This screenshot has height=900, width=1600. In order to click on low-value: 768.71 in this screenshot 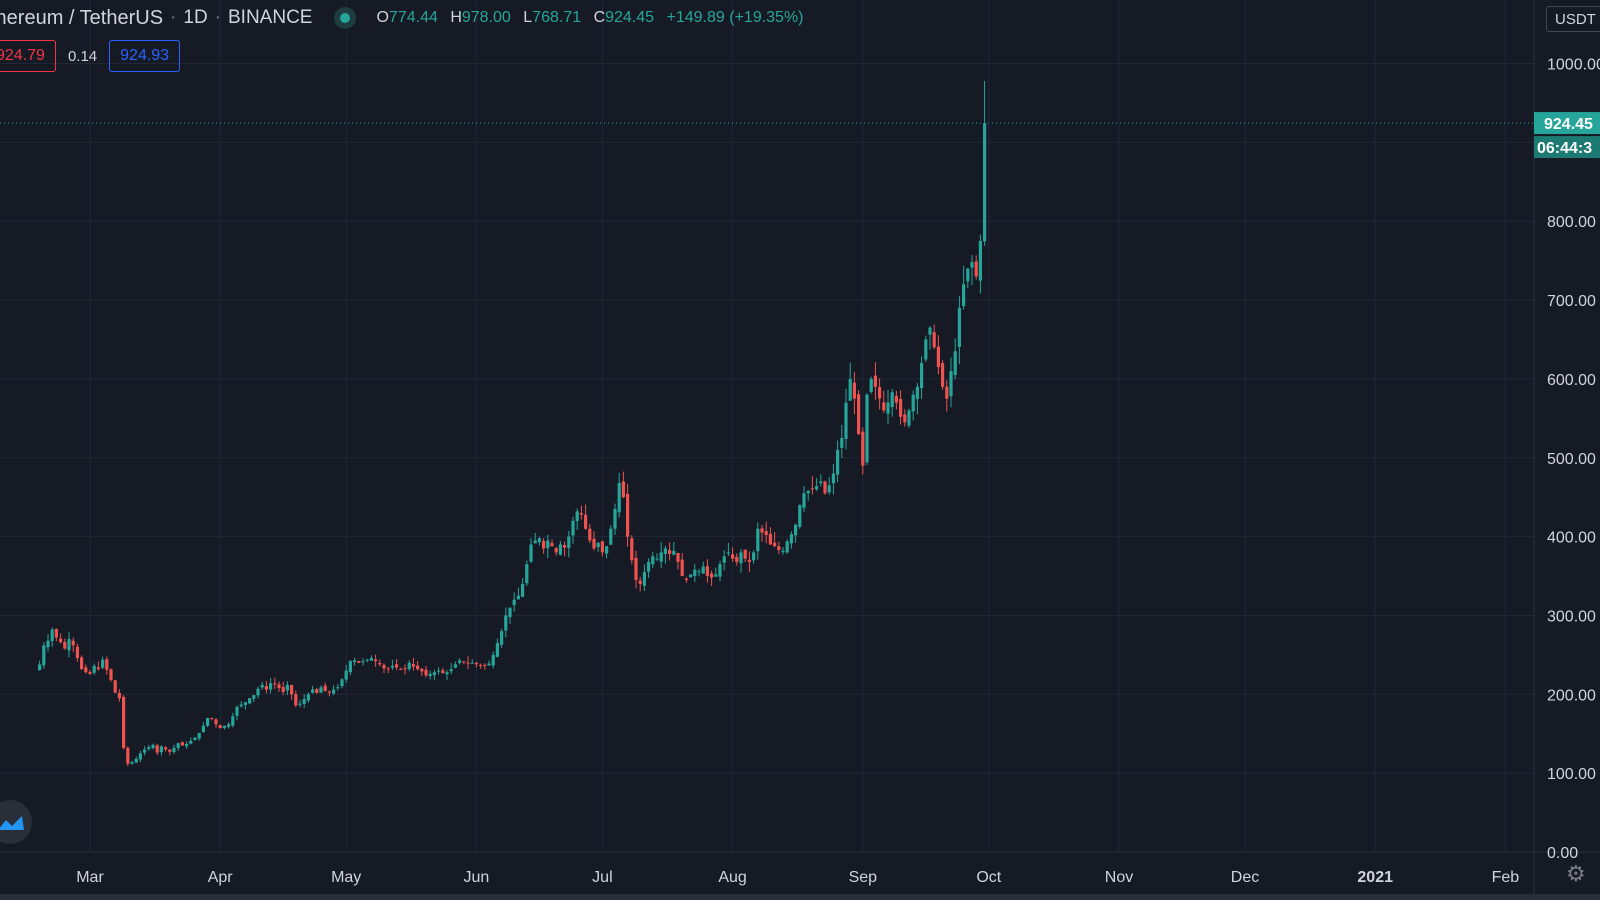, I will do `click(557, 17)`.